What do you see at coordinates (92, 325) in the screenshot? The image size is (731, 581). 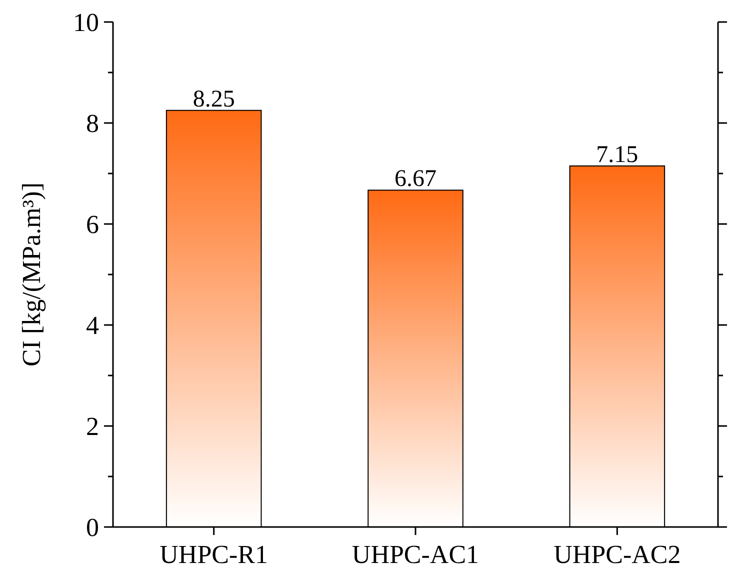 I see `y-tick-label: 4` at bounding box center [92, 325].